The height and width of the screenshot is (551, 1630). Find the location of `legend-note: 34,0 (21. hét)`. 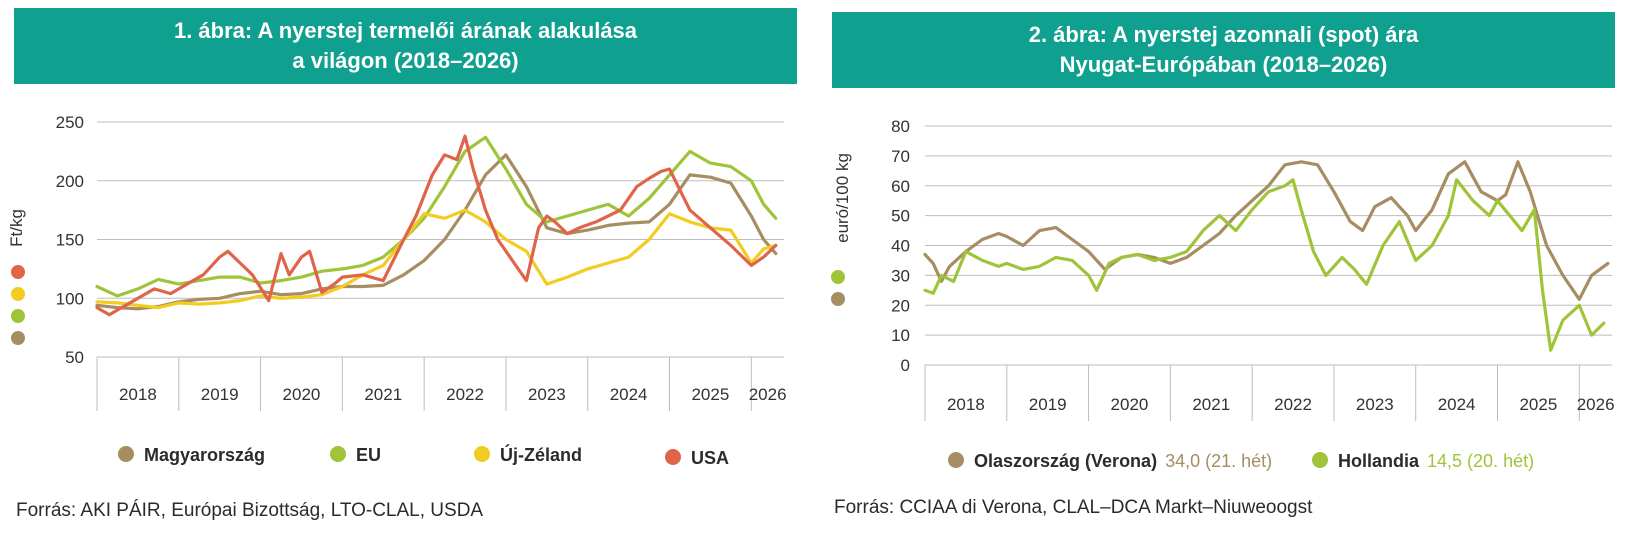

legend-note: 34,0 (21. hét) is located at coordinates (1219, 461).